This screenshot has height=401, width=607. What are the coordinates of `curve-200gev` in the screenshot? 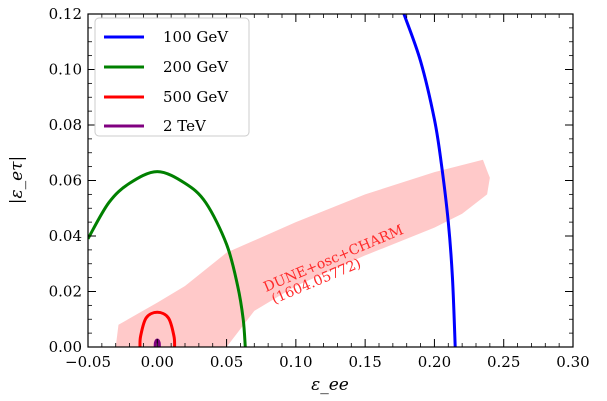 It's located at (167, 258).